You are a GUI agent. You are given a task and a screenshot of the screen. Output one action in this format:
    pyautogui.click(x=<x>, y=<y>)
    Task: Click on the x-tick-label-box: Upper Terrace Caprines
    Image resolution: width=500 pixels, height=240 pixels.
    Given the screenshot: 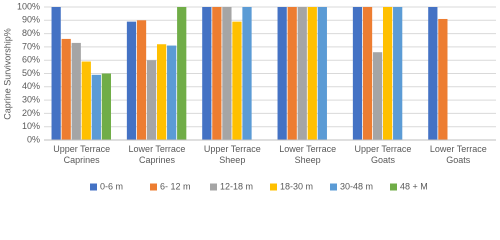 What is the action you would take?
    pyautogui.click(x=82, y=154)
    